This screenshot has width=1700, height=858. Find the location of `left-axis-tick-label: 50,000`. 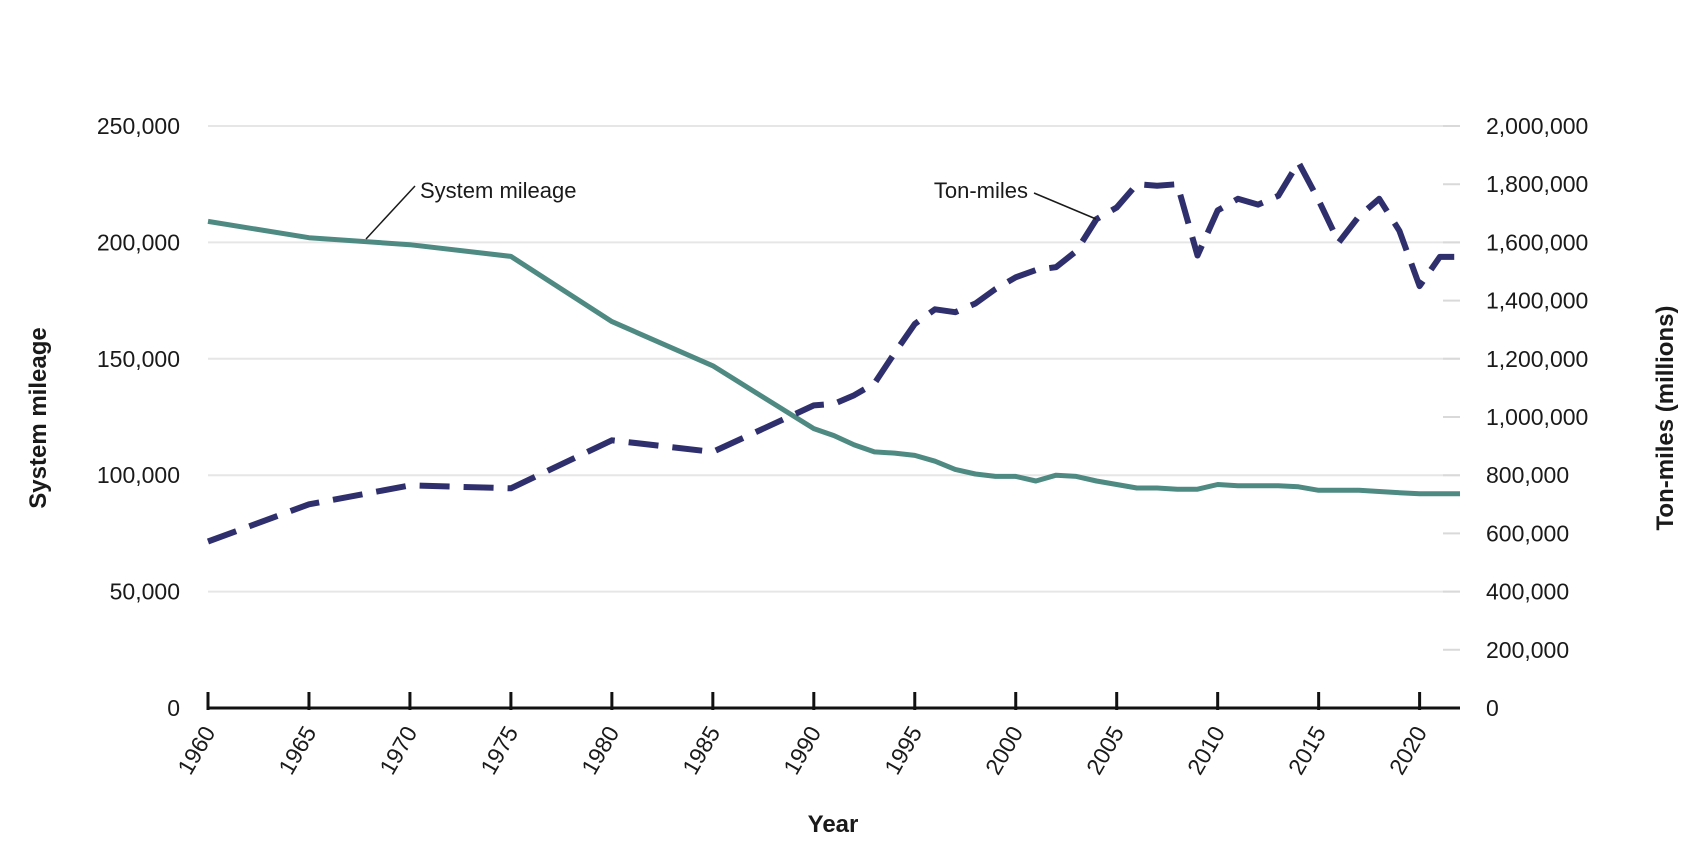

left-axis-tick-label: 50,000 is located at coordinates (145, 592).